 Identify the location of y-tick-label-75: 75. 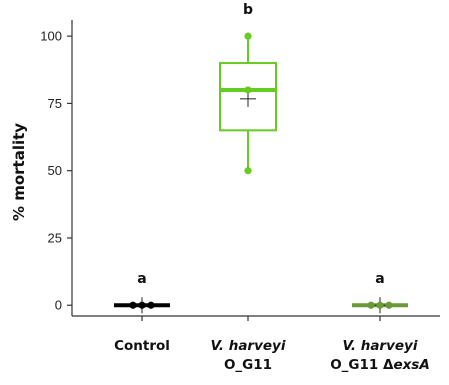
(55, 103).